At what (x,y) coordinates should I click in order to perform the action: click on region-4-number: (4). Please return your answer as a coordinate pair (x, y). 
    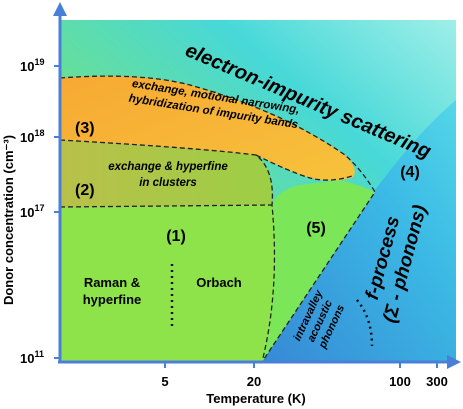
    Looking at the image, I should click on (410, 172).